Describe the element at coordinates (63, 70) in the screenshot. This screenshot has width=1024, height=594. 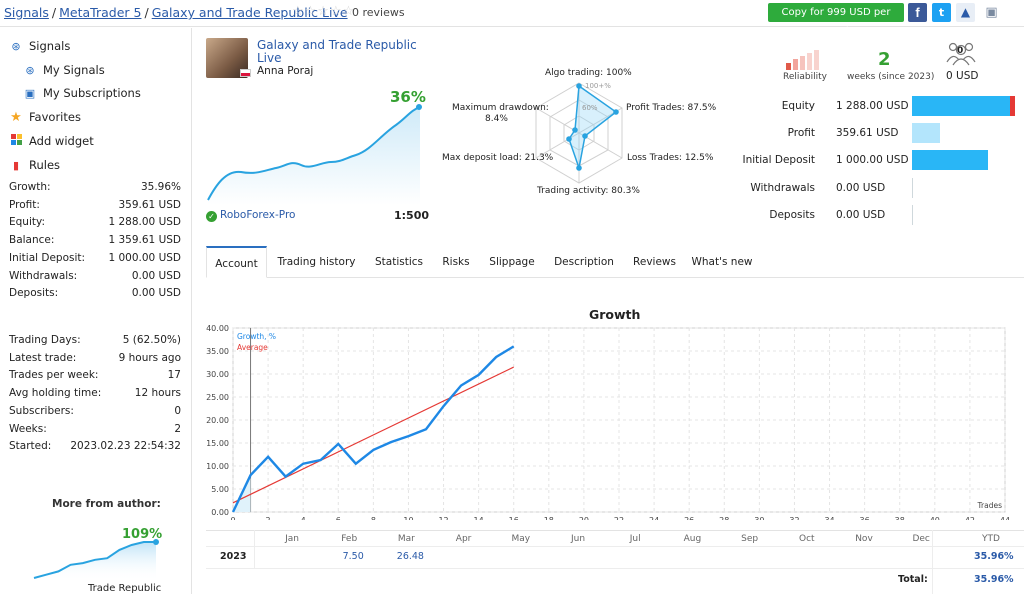
I see `sidebar-item-my-signals: ⊛ My Signals` at that location.